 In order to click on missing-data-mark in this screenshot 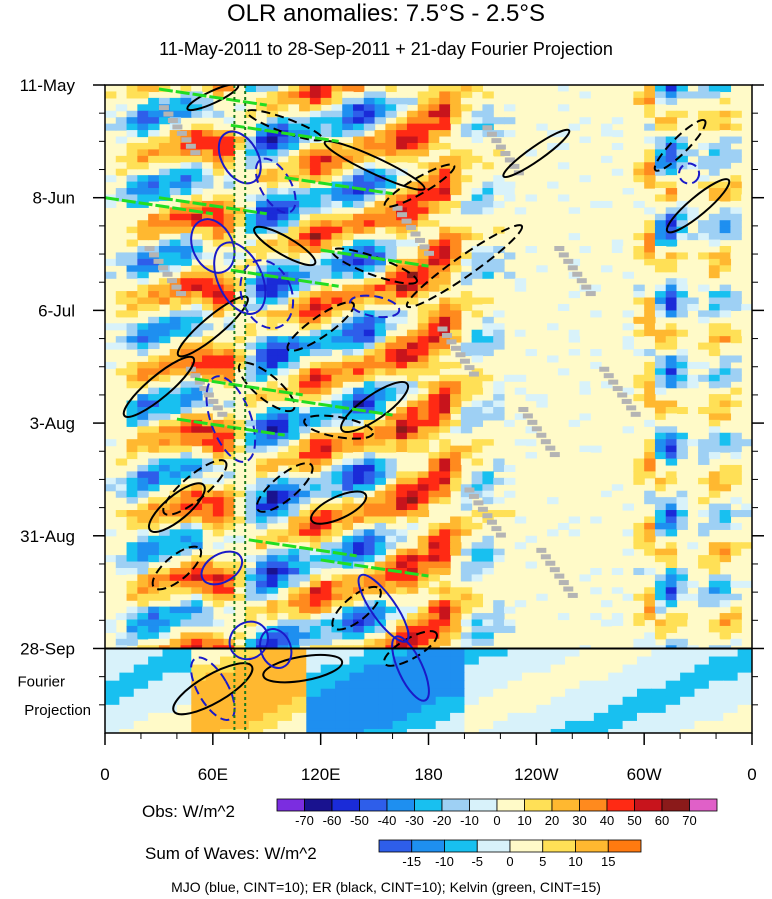, I will do `click(577, 274)`.